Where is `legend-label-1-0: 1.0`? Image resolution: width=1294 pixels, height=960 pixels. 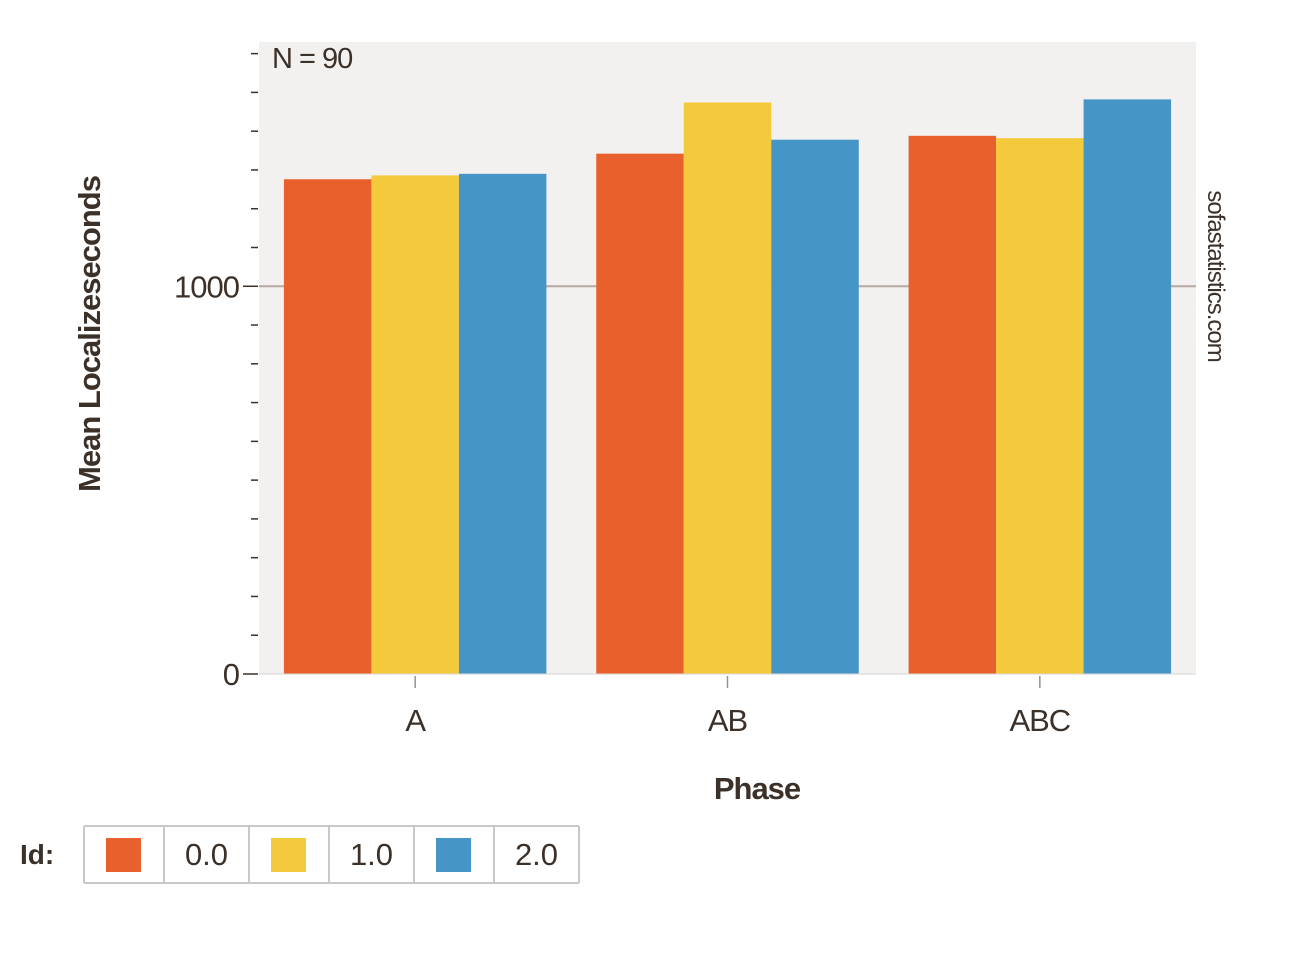 legend-label-1-0: 1.0 is located at coordinates (371, 854).